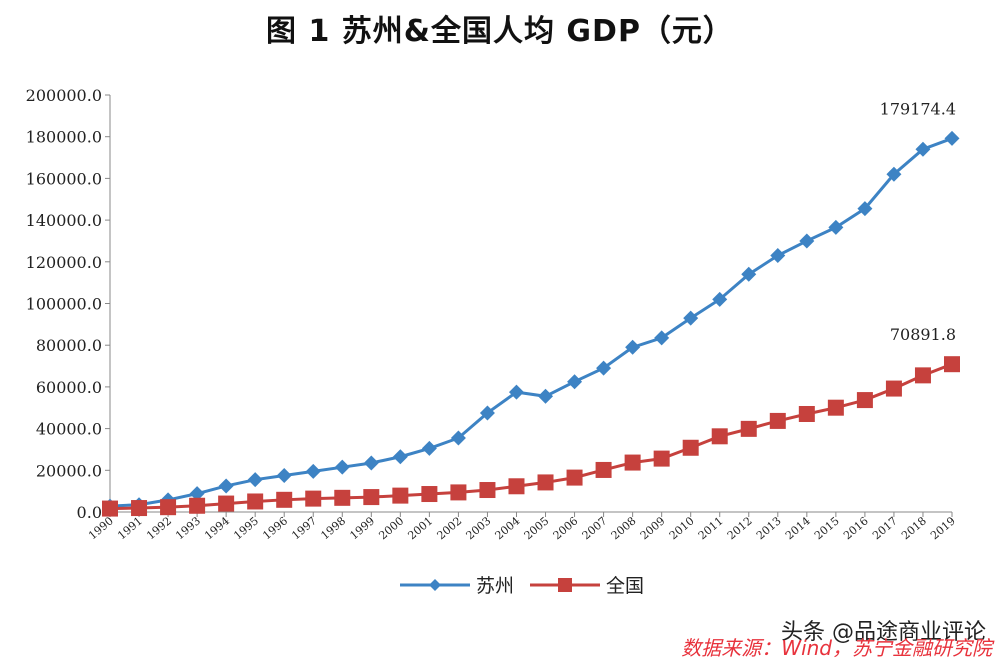 This screenshot has height=661, width=1000. Describe the element at coordinates (682, 528) in the screenshot. I see `x-tick-label: 2010` at that location.